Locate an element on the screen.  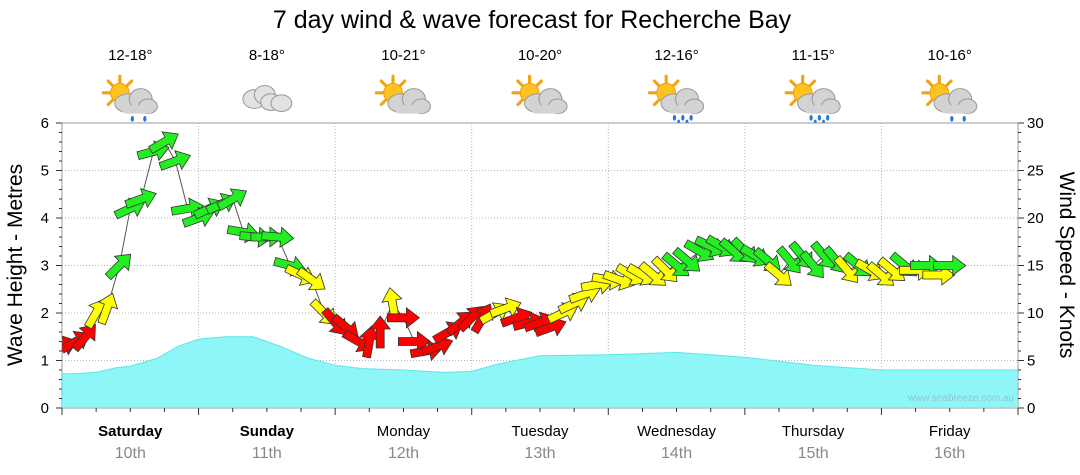
right-axis: 0 5 10 15 20 25 30 is located at coordinates (1031, 266).